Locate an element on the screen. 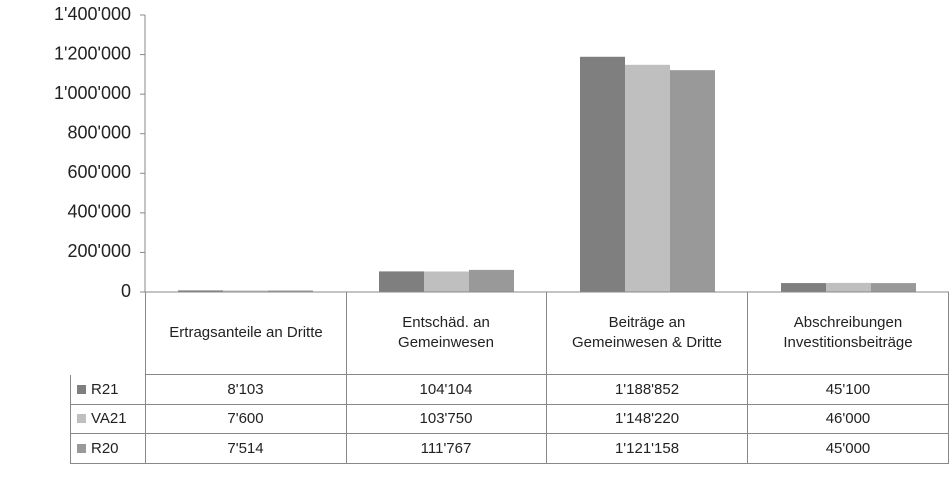 This screenshot has height=482, width=949. value-cell: 7'600 is located at coordinates (246, 419).